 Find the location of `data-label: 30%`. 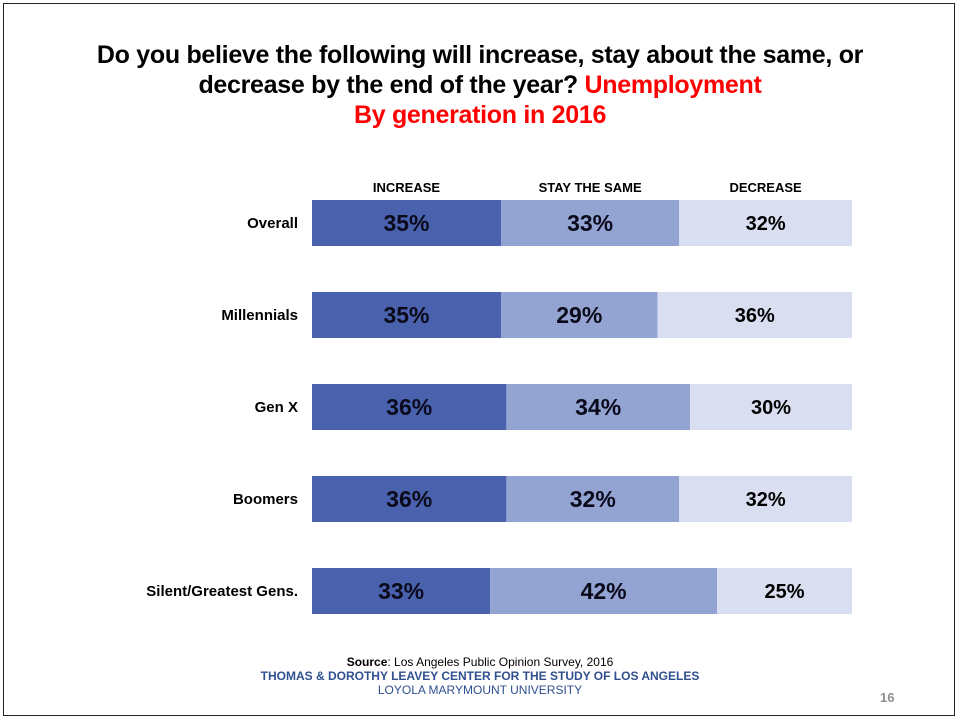

data-label: 30% is located at coordinates (771, 408).